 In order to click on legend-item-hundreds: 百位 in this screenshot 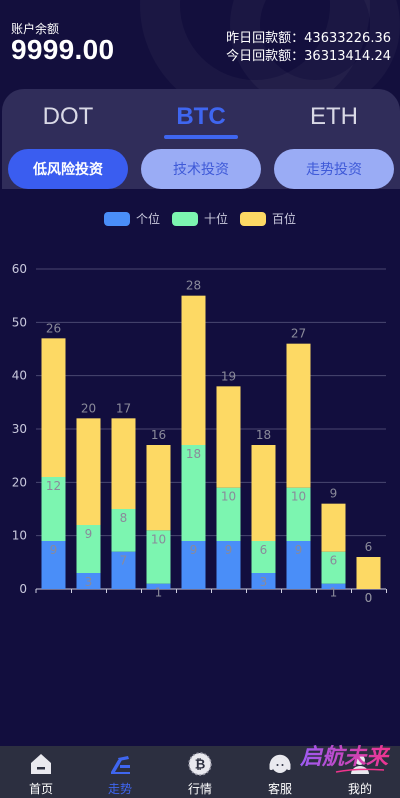, I will do `click(268, 218)`.